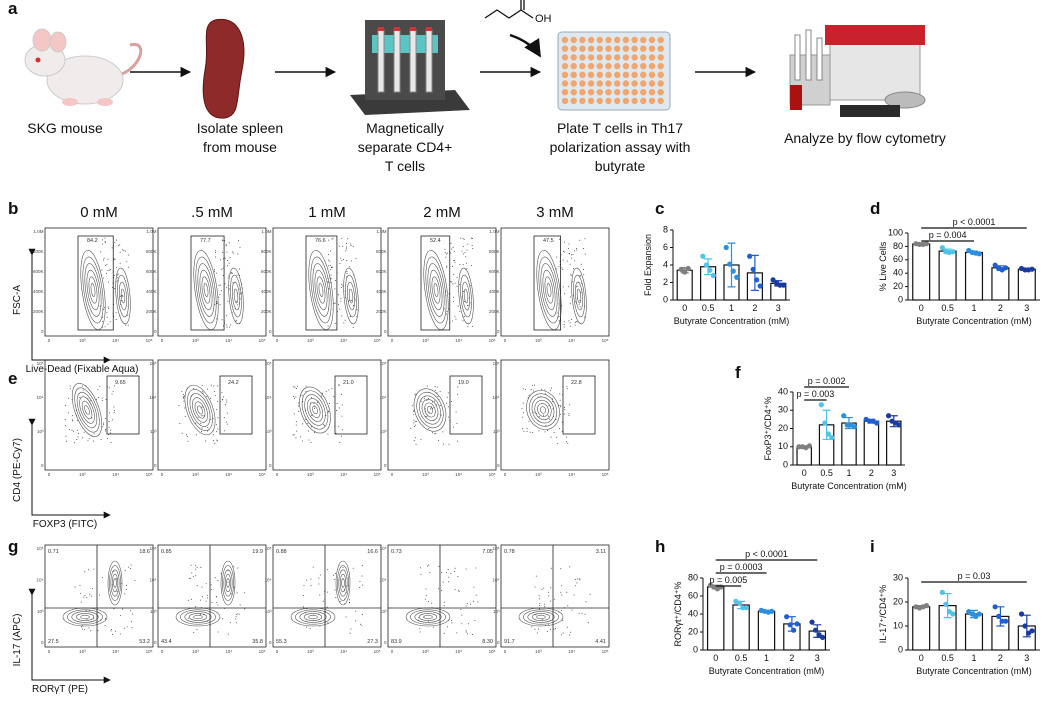 The height and width of the screenshot is (705, 1050). What do you see at coordinates (754, 272) in the screenshot?
I see `error-bar` at bounding box center [754, 272].